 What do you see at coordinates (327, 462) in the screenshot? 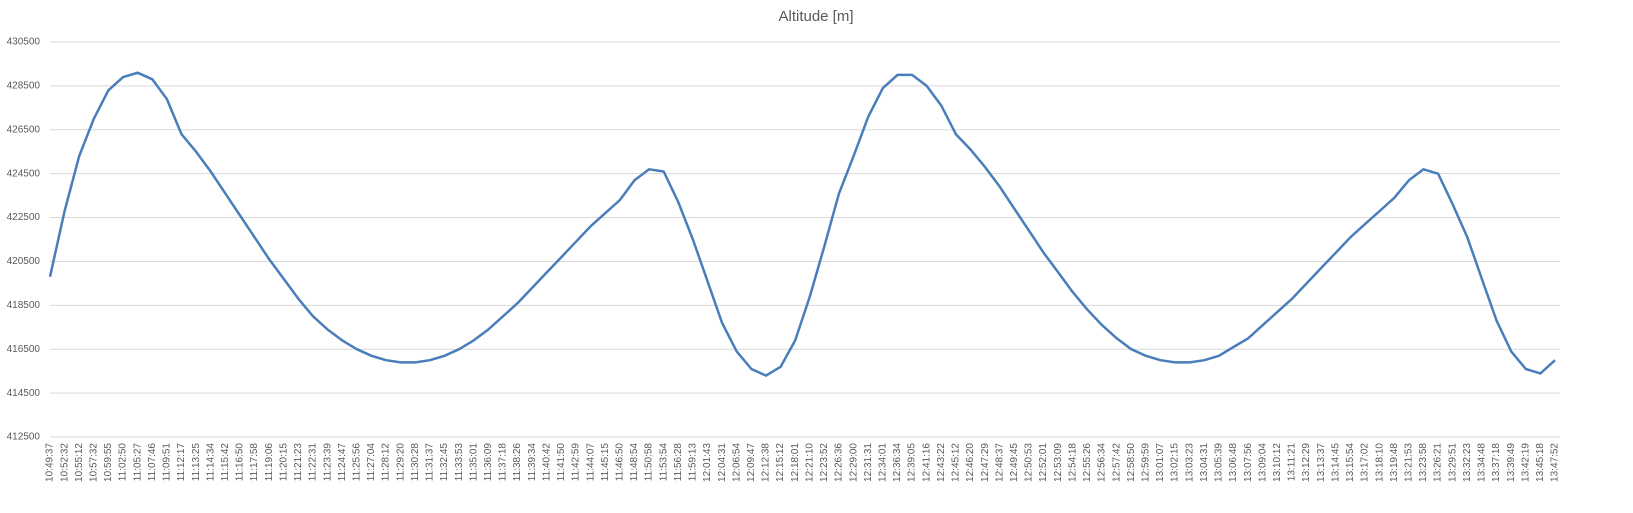
I see `x-tick-label: 11:23:39` at bounding box center [327, 462].